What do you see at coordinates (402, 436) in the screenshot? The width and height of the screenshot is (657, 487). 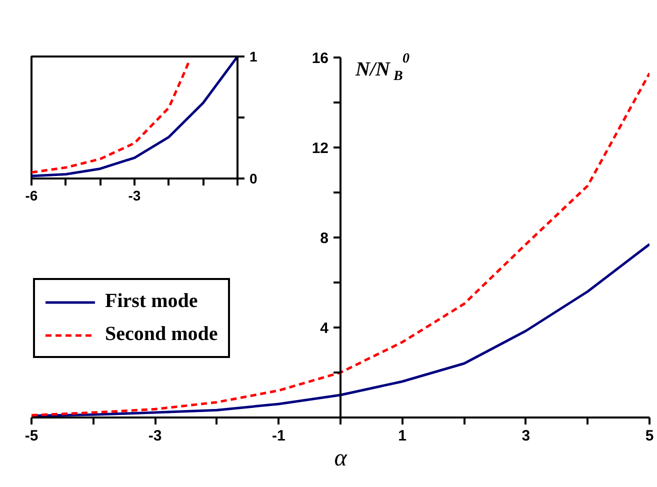 I see `x-tick-label: 1` at bounding box center [402, 436].